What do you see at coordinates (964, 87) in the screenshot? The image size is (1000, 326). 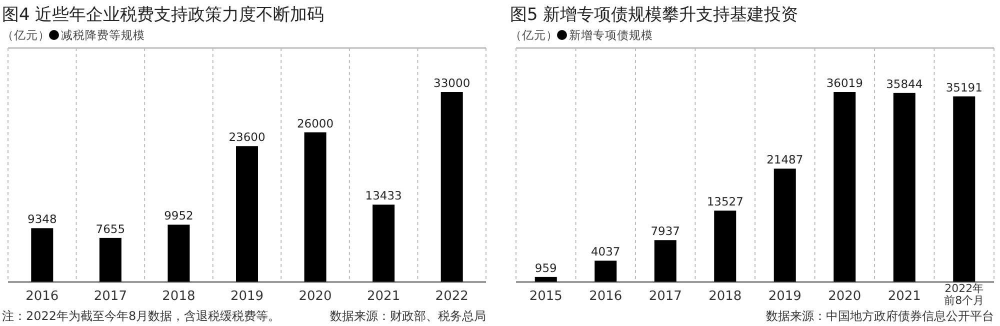 I see `data-label: 35191` at bounding box center [964, 87].